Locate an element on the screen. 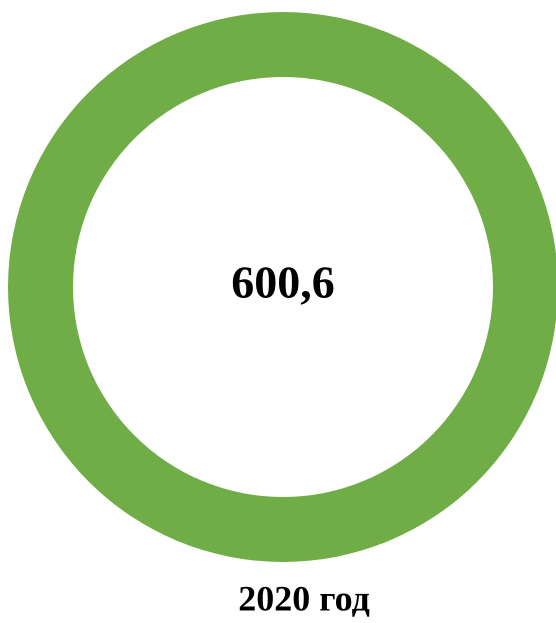 The image size is (556, 623). category-label: 2020 год is located at coordinates (304, 598).